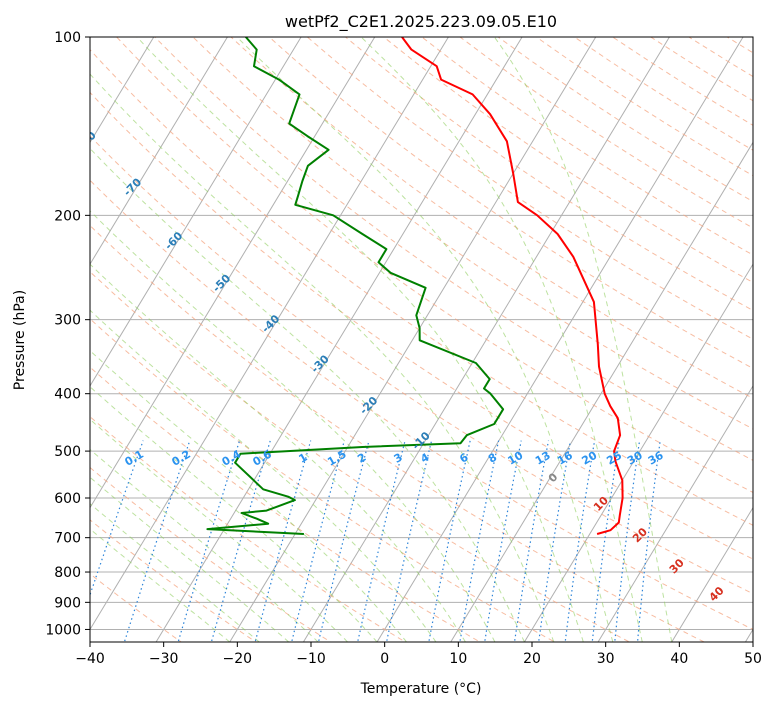  What do you see at coordinates (679, 659) in the screenshot?
I see `x-tick-label: 40` at bounding box center [679, 659].